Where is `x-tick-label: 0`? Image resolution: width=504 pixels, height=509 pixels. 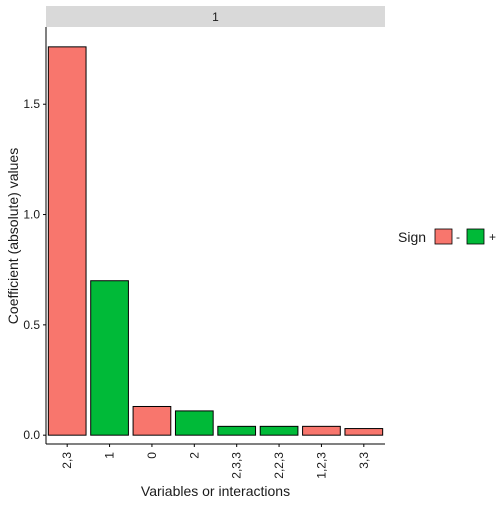 x-tick-label: 0 is located at coordinates (152, 455).